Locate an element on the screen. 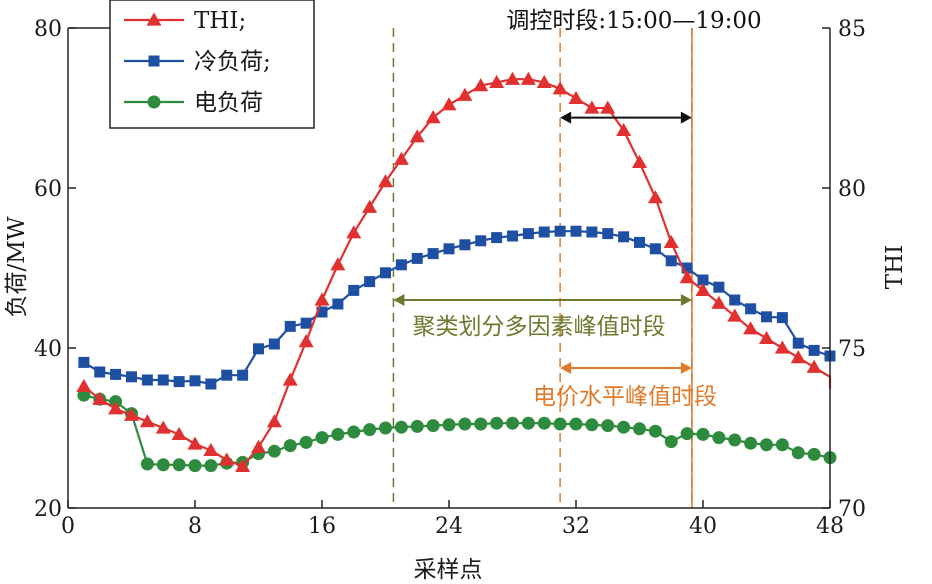 The image size is (932, 584). legend-entry-2: 电负荷 is located at coordinates (193, 103).